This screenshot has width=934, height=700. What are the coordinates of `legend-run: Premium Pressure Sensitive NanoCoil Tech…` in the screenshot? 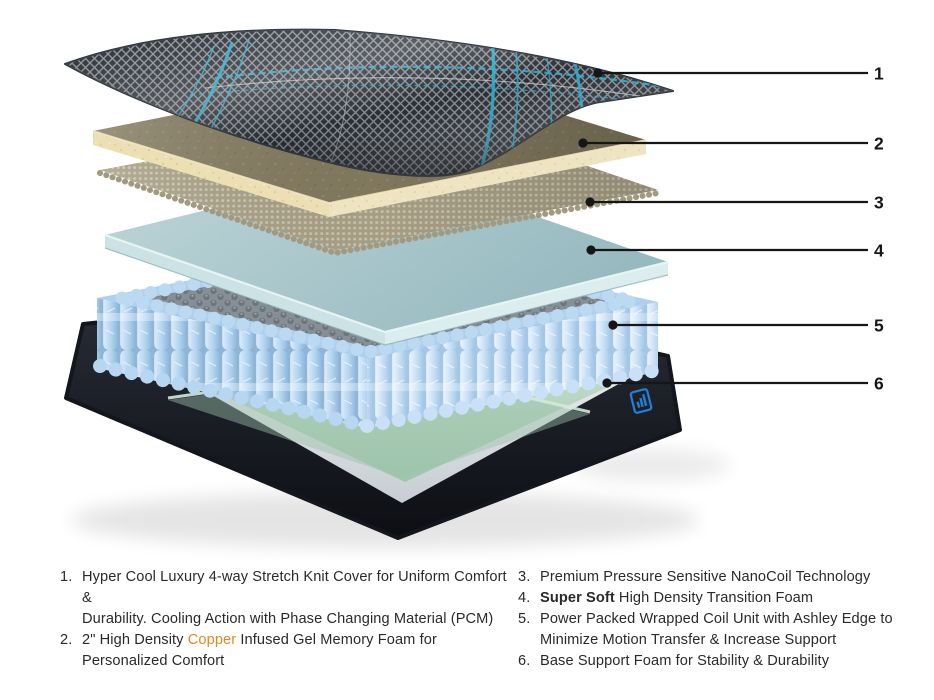 It's located at (705, 577).